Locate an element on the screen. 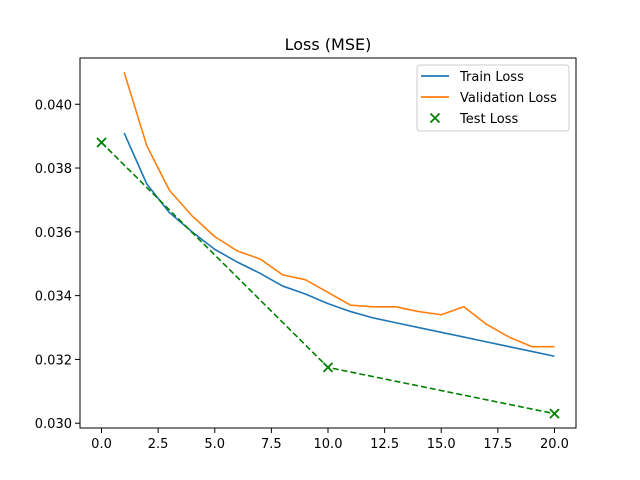  x-tick-label: 10.0 is located at coordinates (328, 444).